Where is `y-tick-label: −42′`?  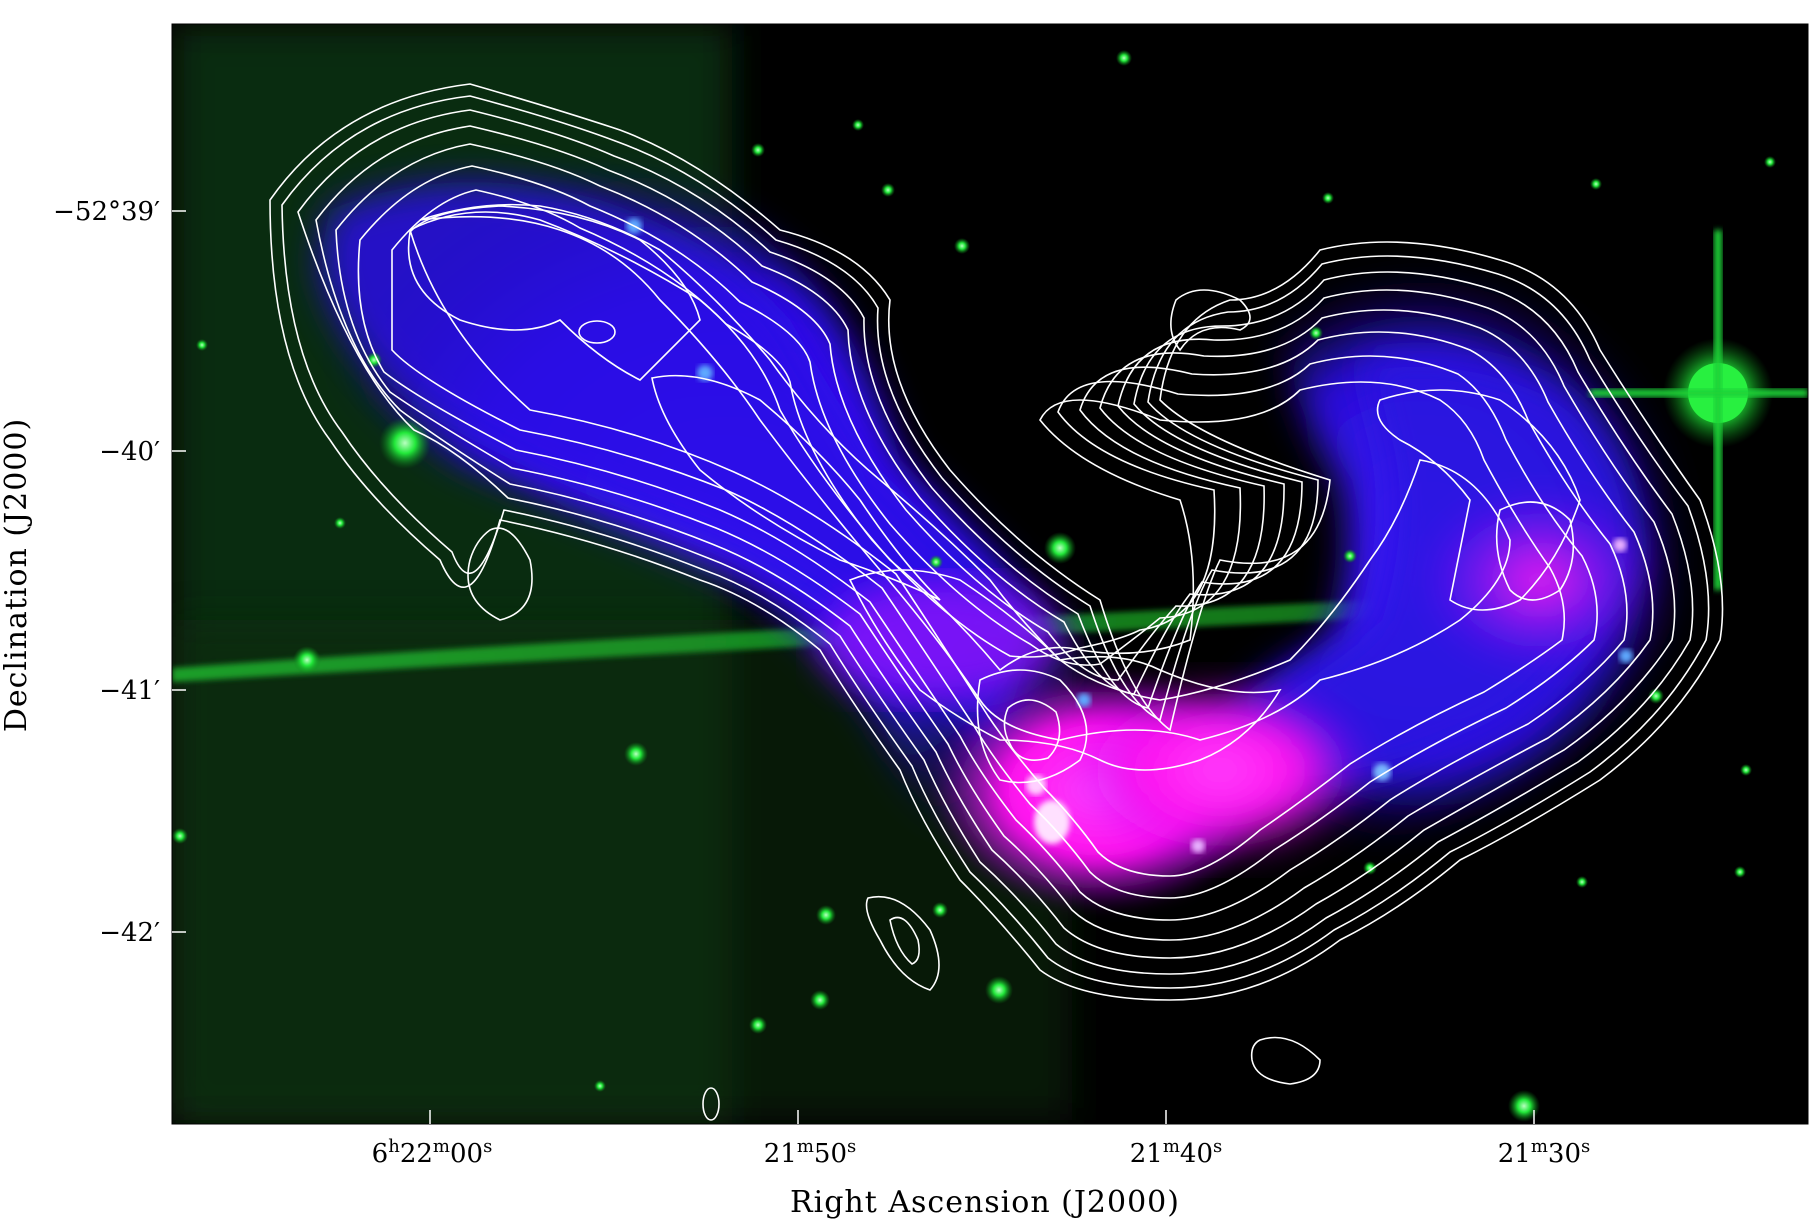 y-tick-label: −42′ is located at coordinates (129, 933).